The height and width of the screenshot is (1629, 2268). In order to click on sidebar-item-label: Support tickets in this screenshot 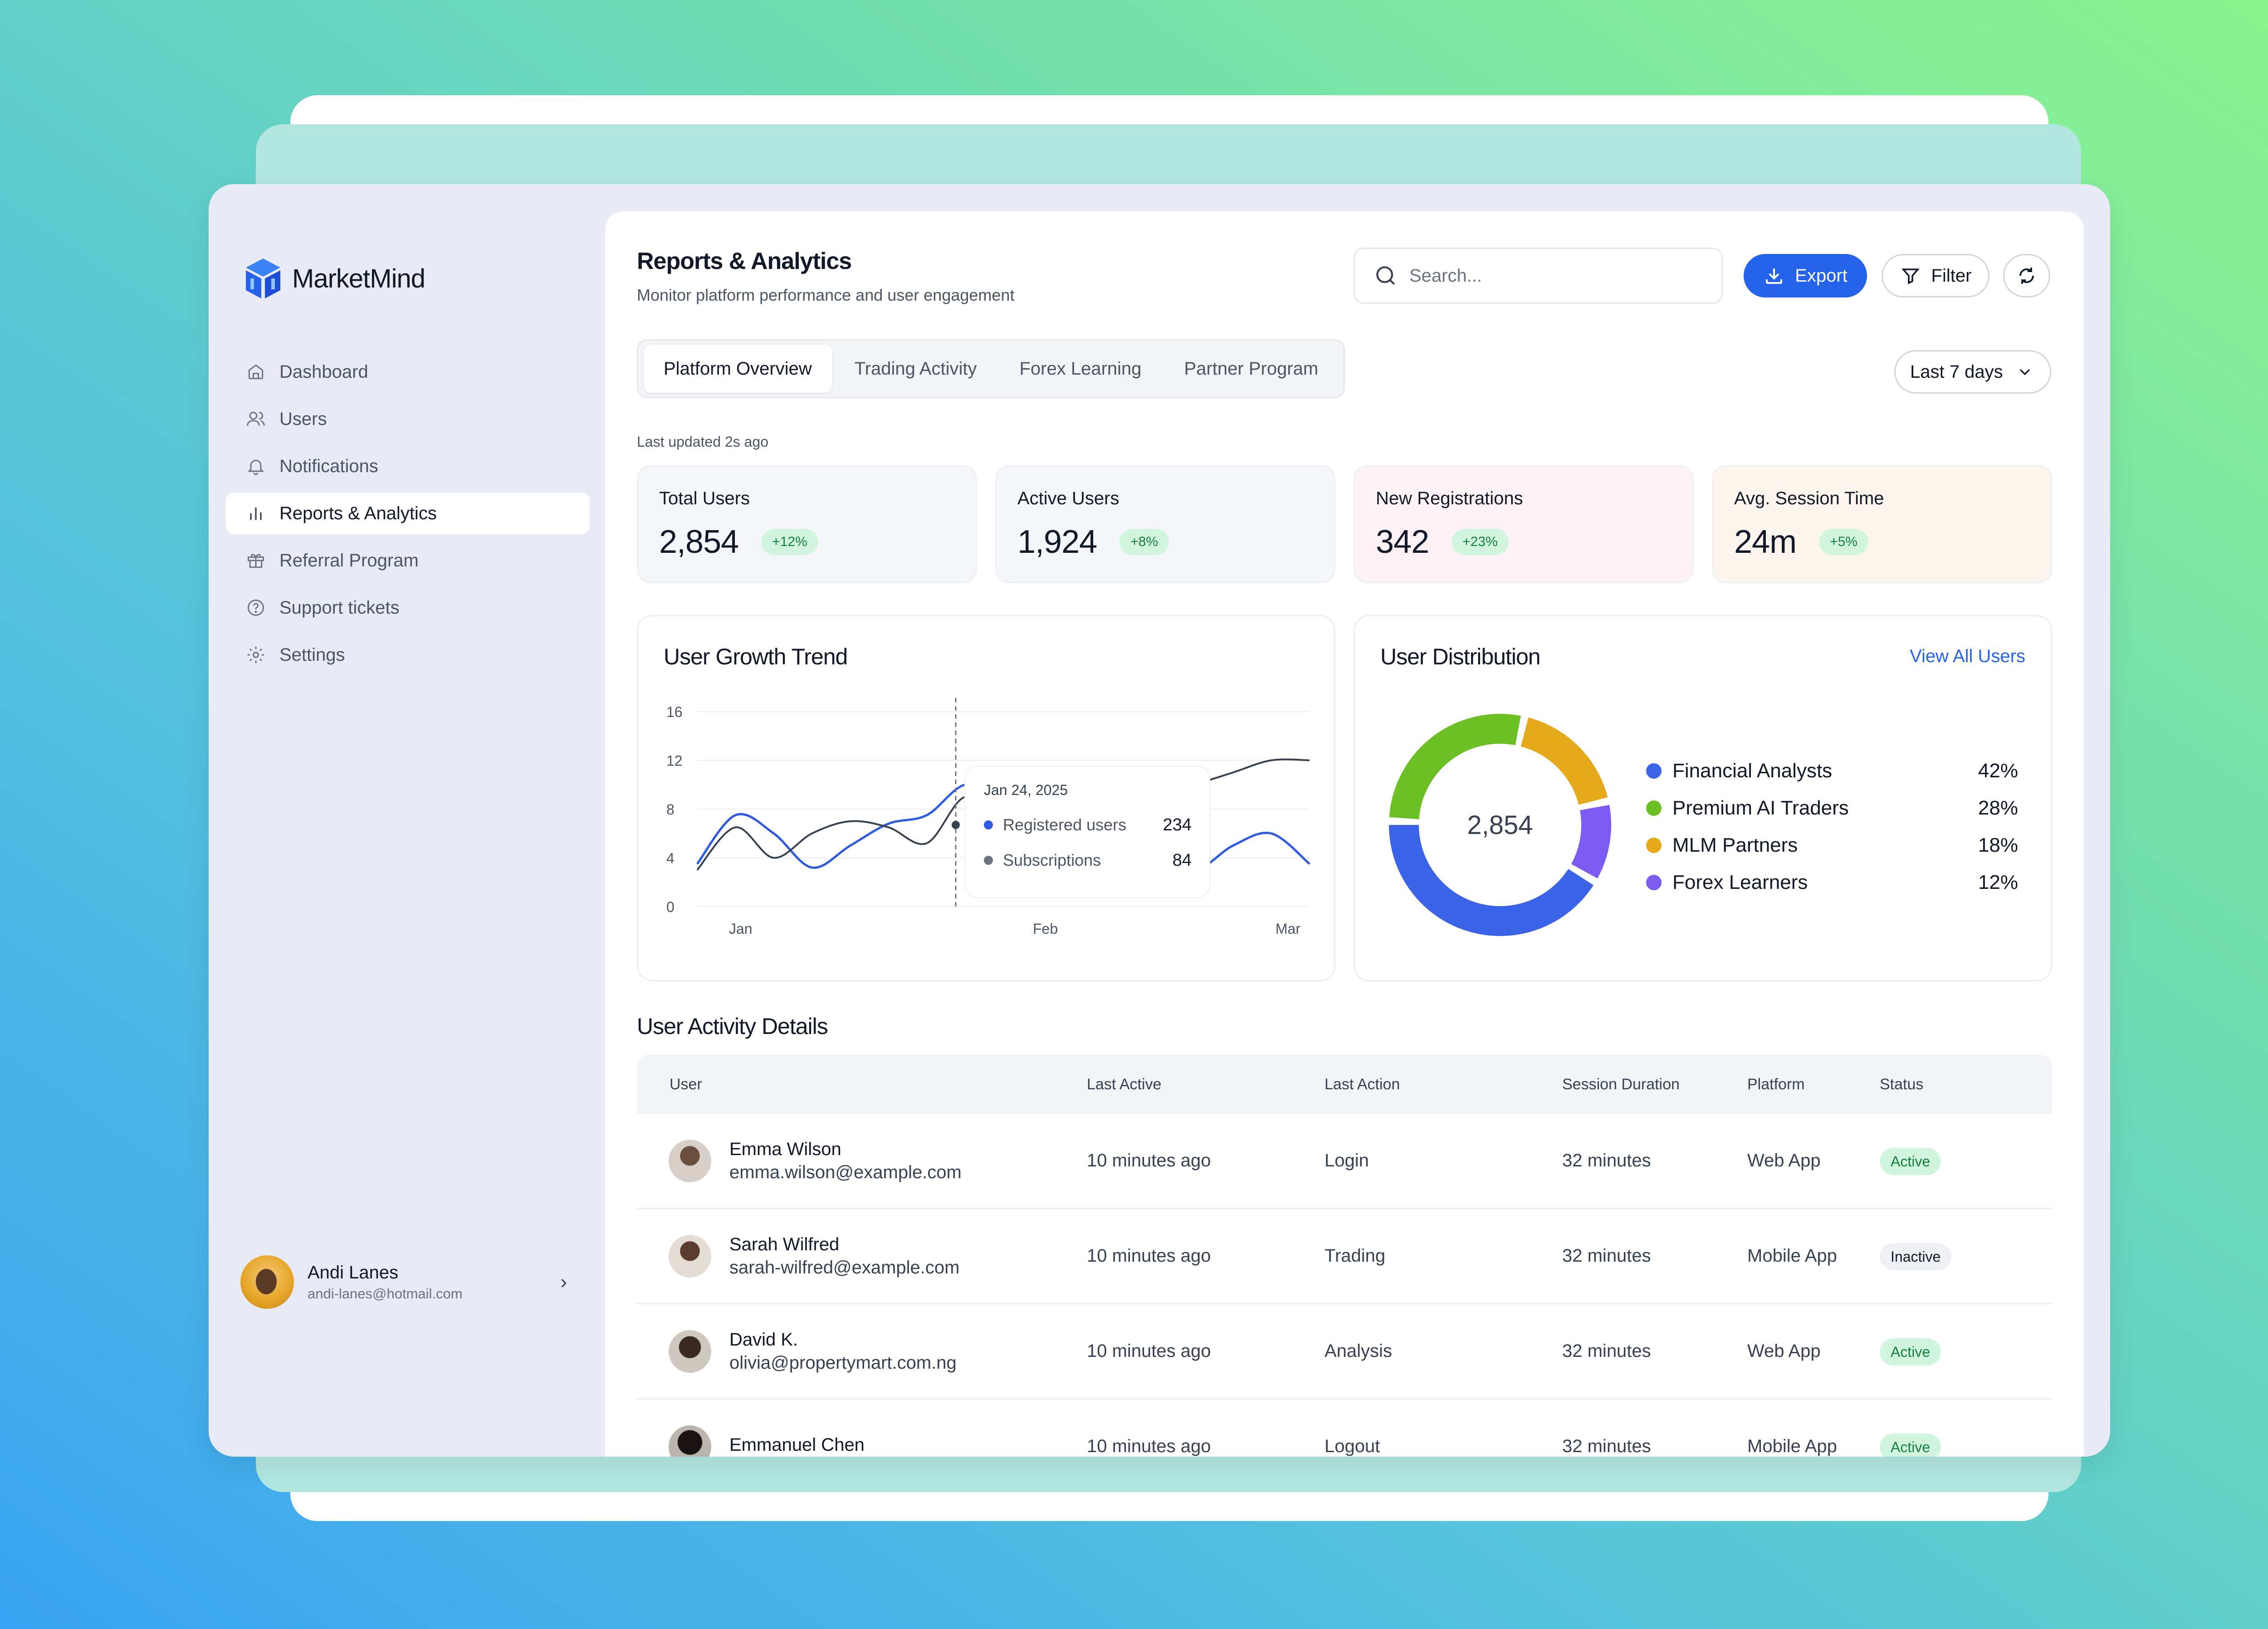, I will do `click(339, 607)`.